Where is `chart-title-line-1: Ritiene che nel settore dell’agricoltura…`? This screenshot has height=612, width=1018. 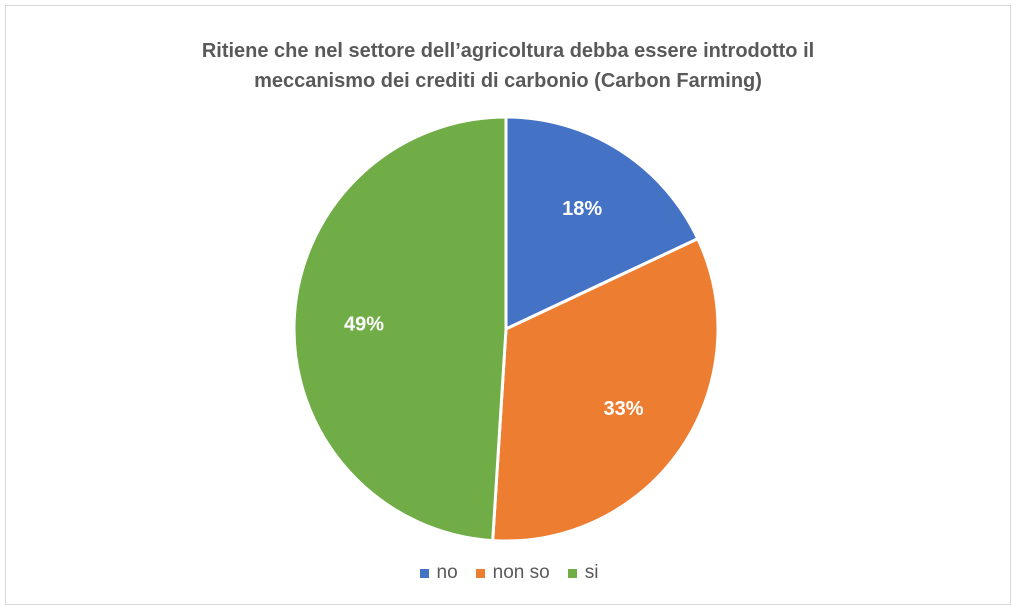
chart-title-line-1: Ritiene che nel settore dell’agricoltura… is located at coordinates (508, 51).